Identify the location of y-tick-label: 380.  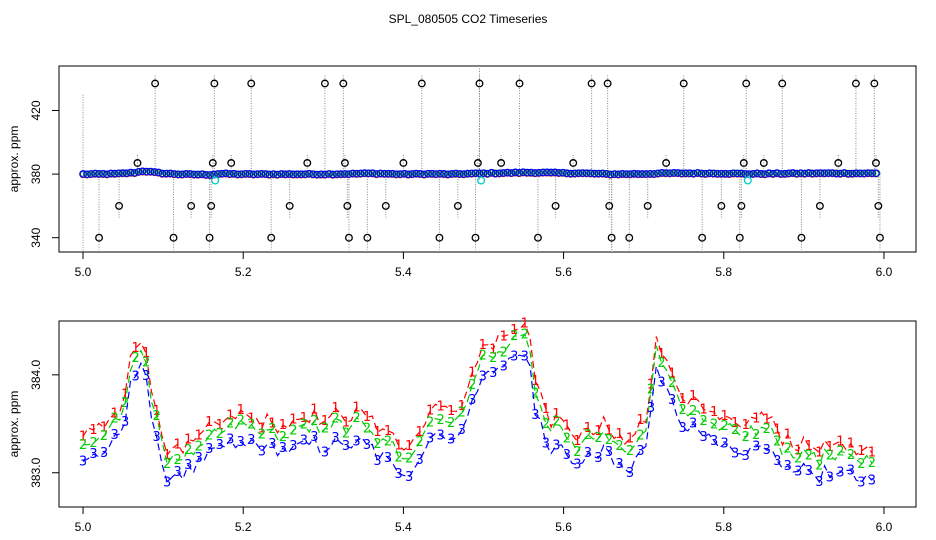
(36, 174).